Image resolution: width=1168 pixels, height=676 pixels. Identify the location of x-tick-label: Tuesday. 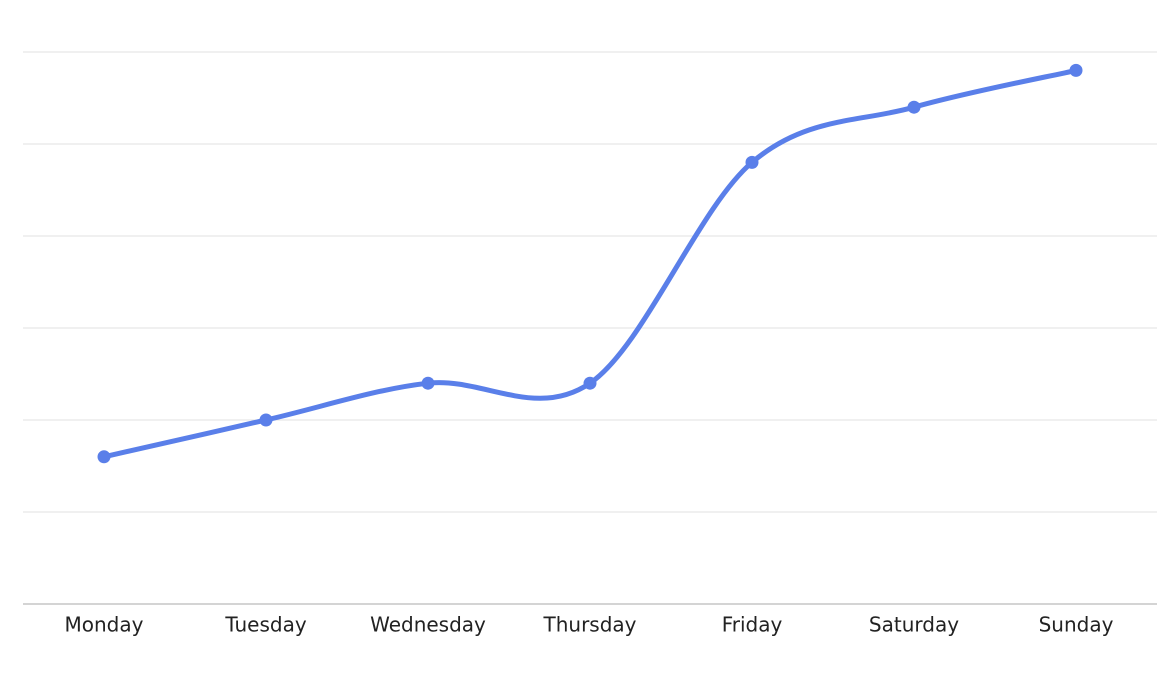
(265, 625).